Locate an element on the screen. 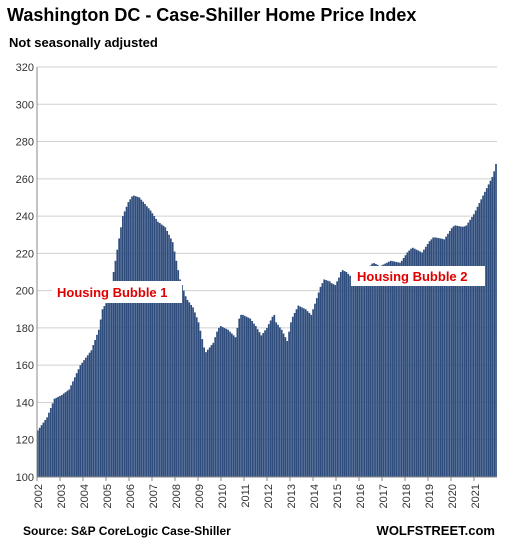 This screenshot has width=506, height=541. annotation-bubble-1-bg is located at coordinates (117, 292).